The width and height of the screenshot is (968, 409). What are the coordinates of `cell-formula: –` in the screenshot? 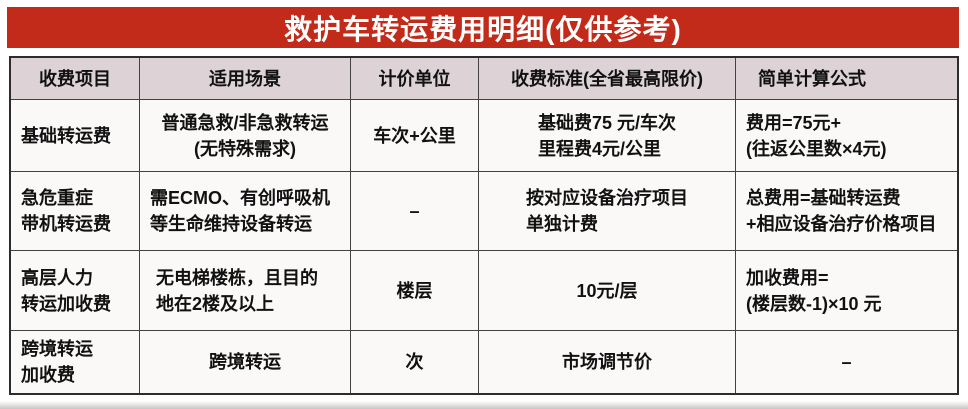 It's located at (846, 362).